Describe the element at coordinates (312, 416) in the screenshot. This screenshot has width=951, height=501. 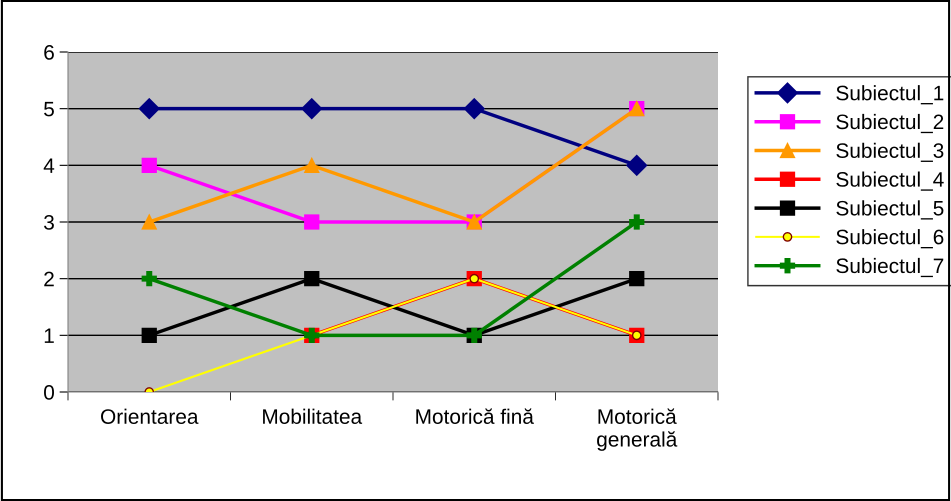
I see `x-tick-label: Mobilitatea` at that location.